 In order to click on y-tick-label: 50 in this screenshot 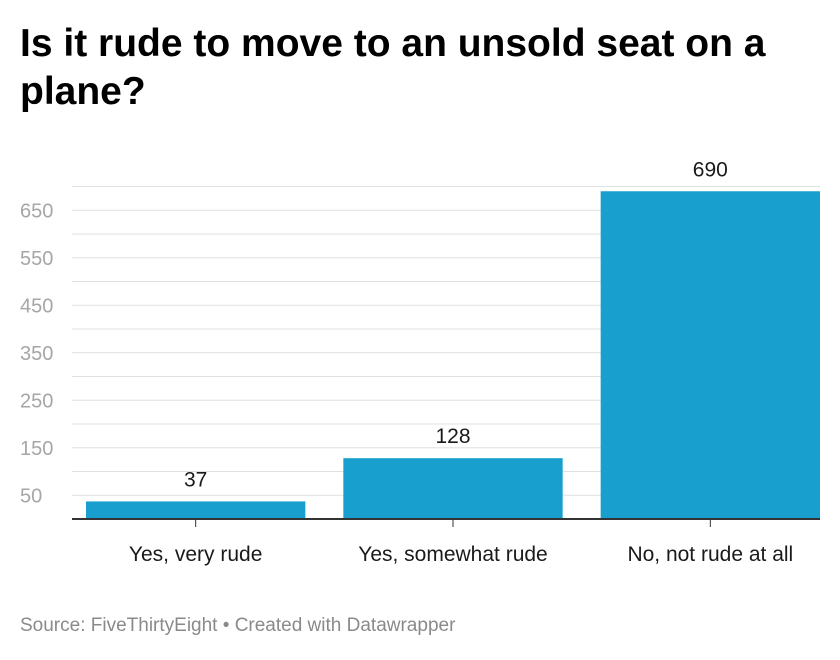, I will do `click(31, 496)`.